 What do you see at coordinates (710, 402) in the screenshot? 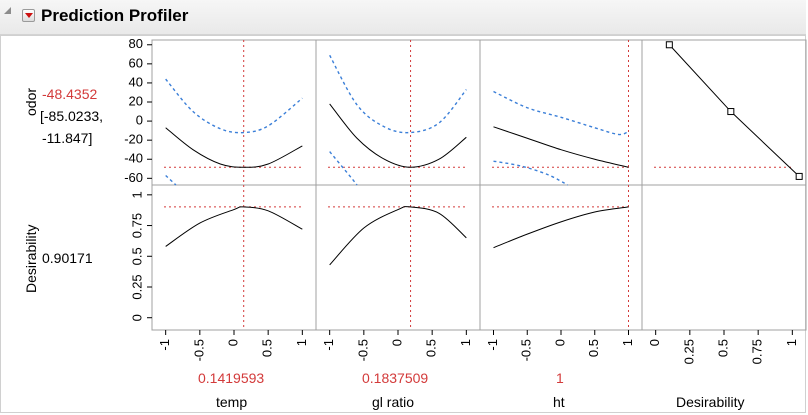
I see `factor-name-desirability: Desirability` at bounding box center [710, 402].